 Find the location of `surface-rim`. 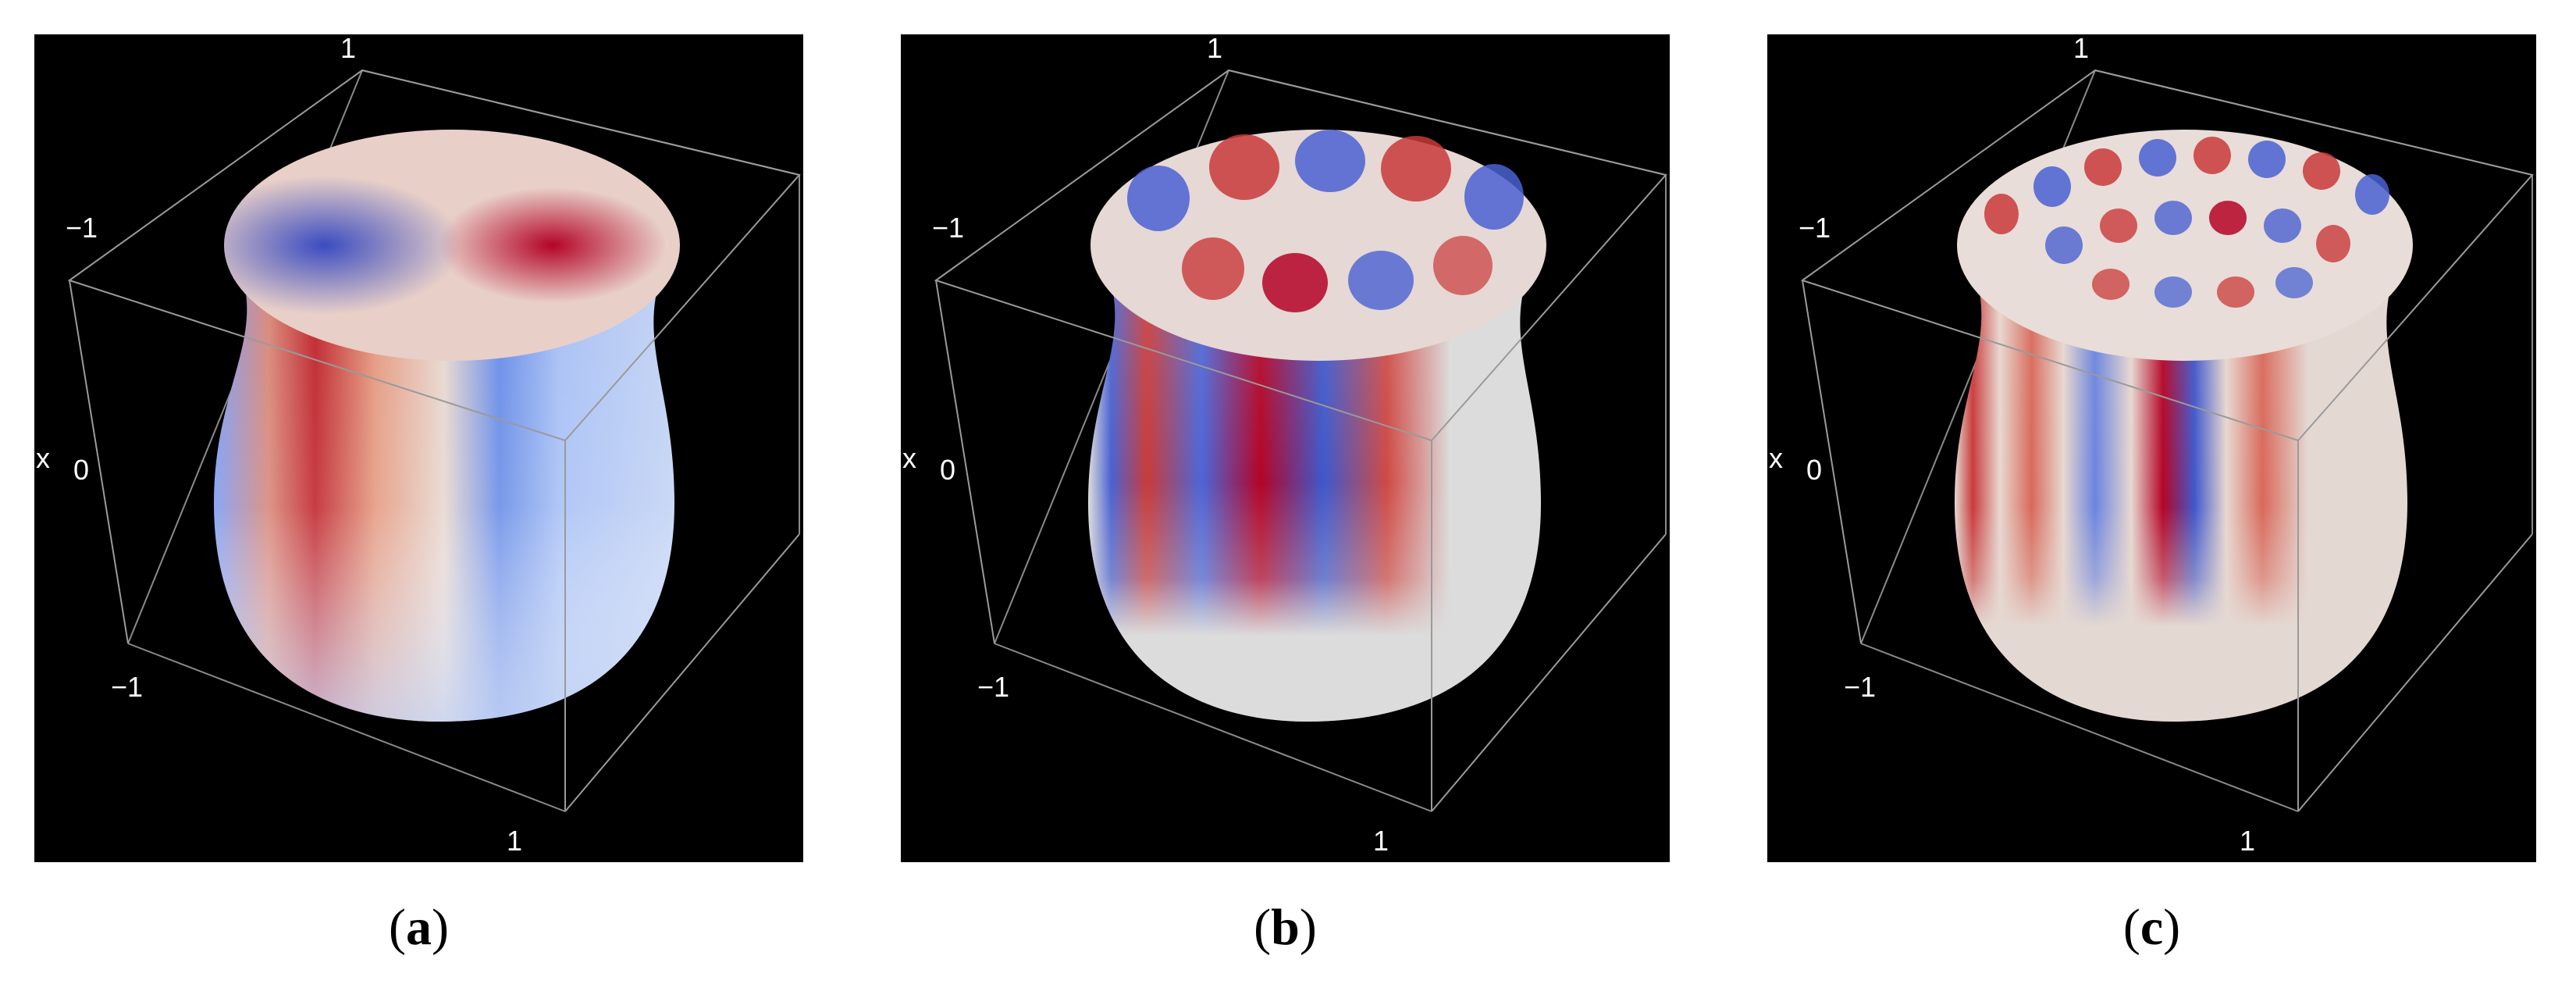

surface-rim is located at coordinates (2185, 245).